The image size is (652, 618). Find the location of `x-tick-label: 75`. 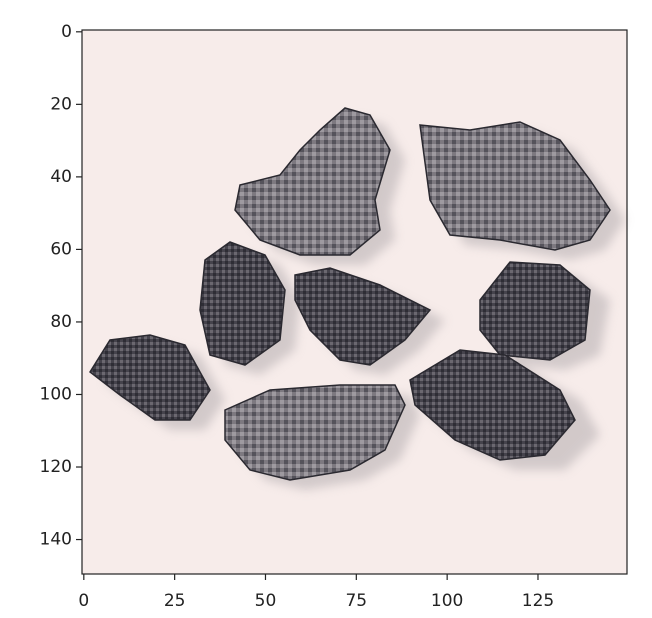

x-tick-label: 75 is located at coordinates (356, 601).